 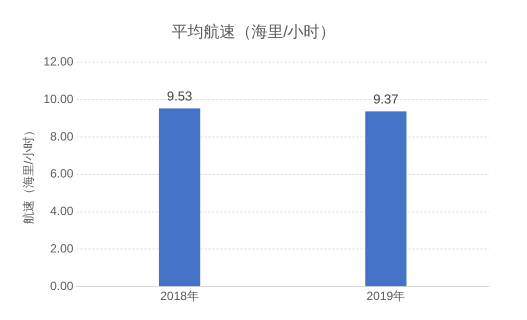 What do you see at coordinates (58, 99) in the screenshot?
I see `y-tick-label: 10.00` at bounding box center [58, 99].